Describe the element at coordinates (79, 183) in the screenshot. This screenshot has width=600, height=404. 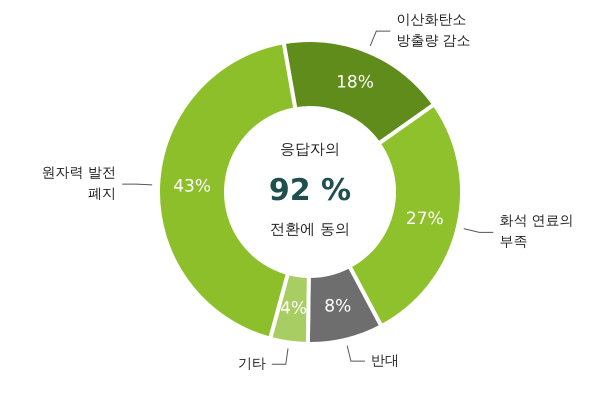
I see `slice-label: 원자력 발전 폐지` at that location.